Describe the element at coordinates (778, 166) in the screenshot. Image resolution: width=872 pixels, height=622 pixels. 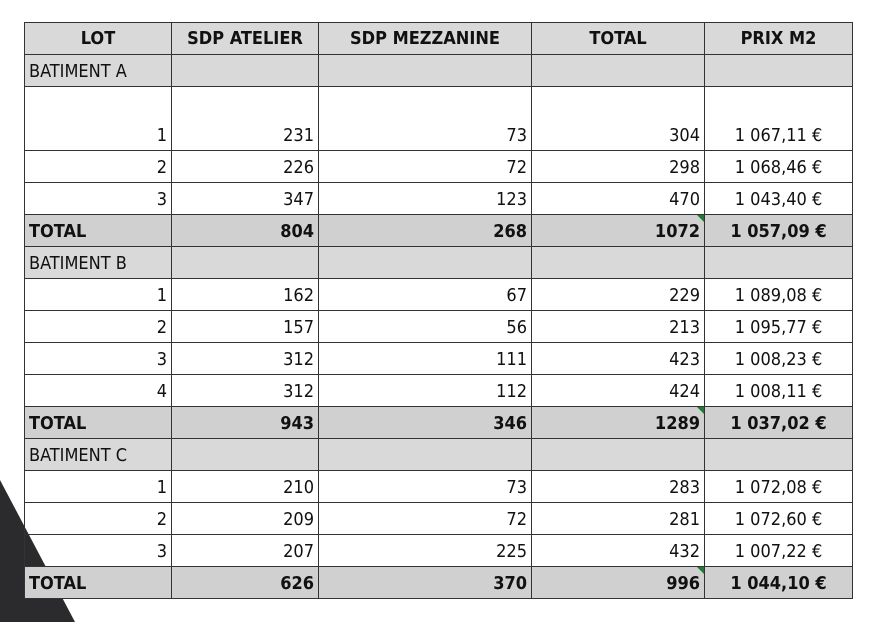
I see `cell: 1 068,46 €` at that location.